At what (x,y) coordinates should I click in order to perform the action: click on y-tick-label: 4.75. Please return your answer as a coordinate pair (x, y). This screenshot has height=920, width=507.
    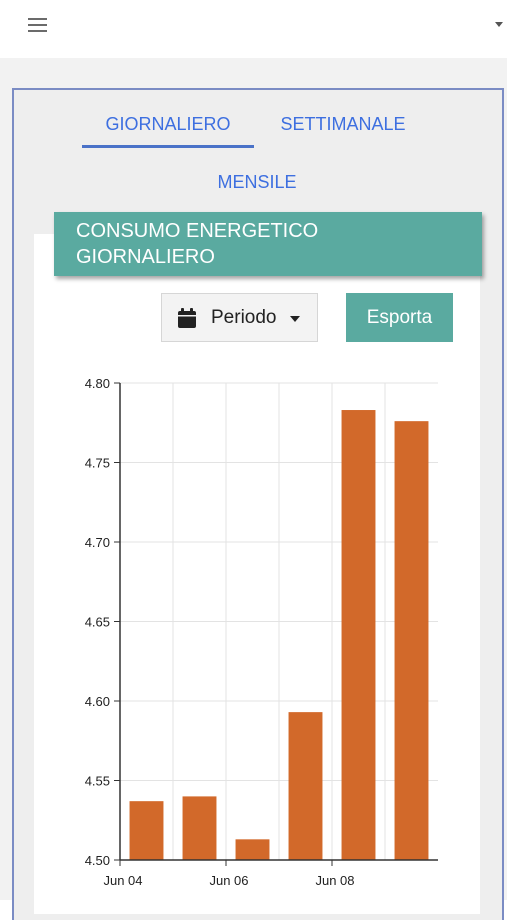
    Looking at the image, I should click on (97, 463).